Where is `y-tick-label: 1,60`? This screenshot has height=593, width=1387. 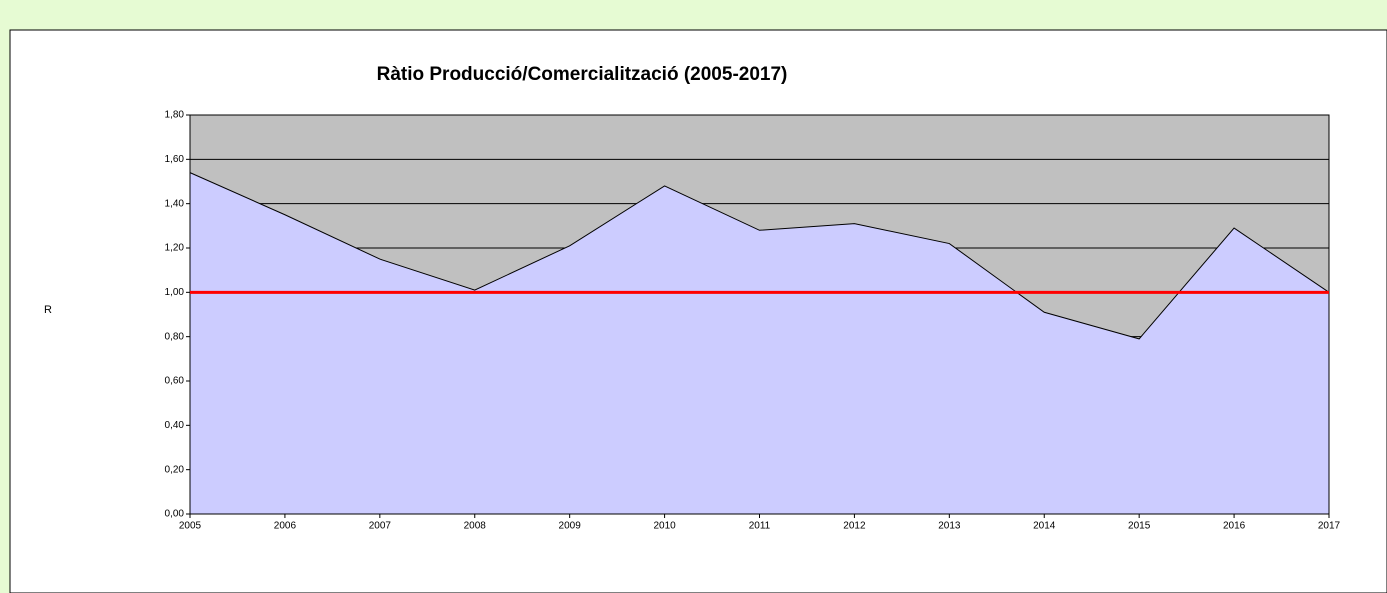 y-tick-label: 1,60 is located at coordinates (175, 159).